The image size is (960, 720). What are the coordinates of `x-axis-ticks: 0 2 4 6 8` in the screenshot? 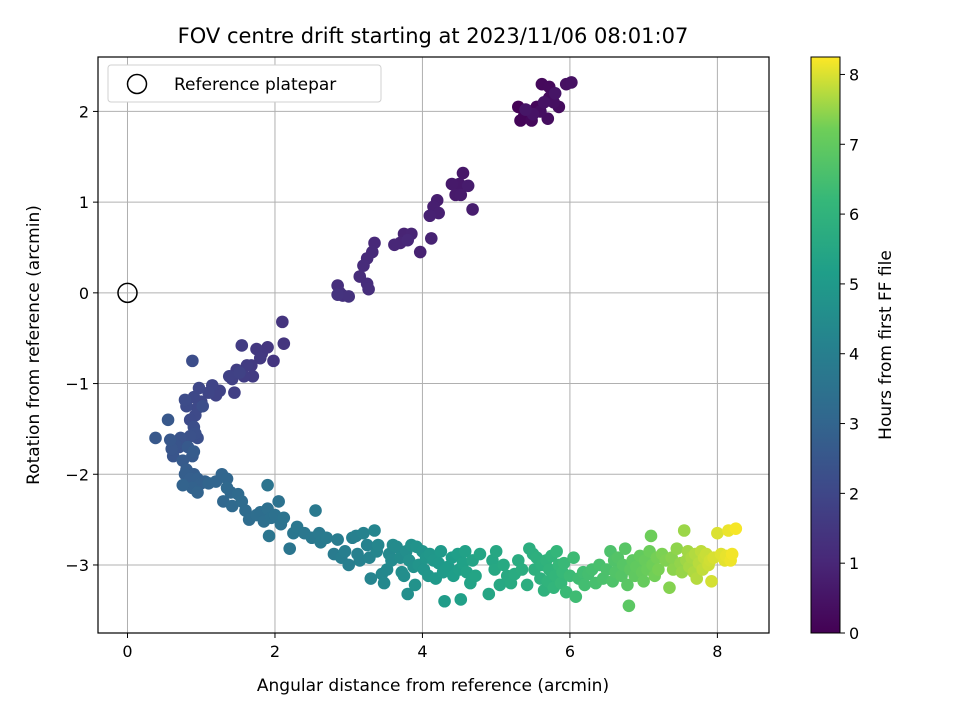 It's located at (422, 647).